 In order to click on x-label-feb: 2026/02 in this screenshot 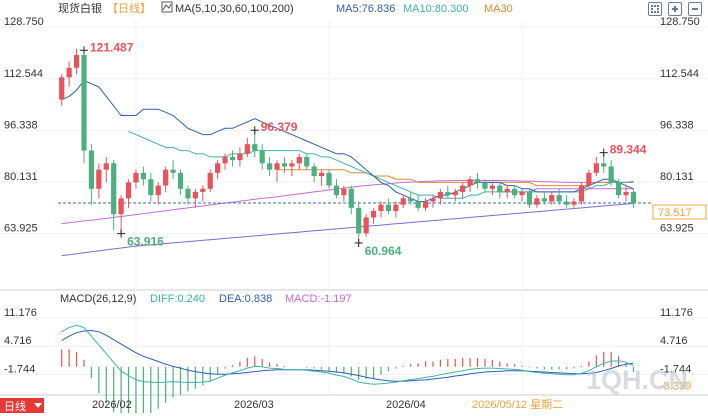, I will do `click(112, 405)`.